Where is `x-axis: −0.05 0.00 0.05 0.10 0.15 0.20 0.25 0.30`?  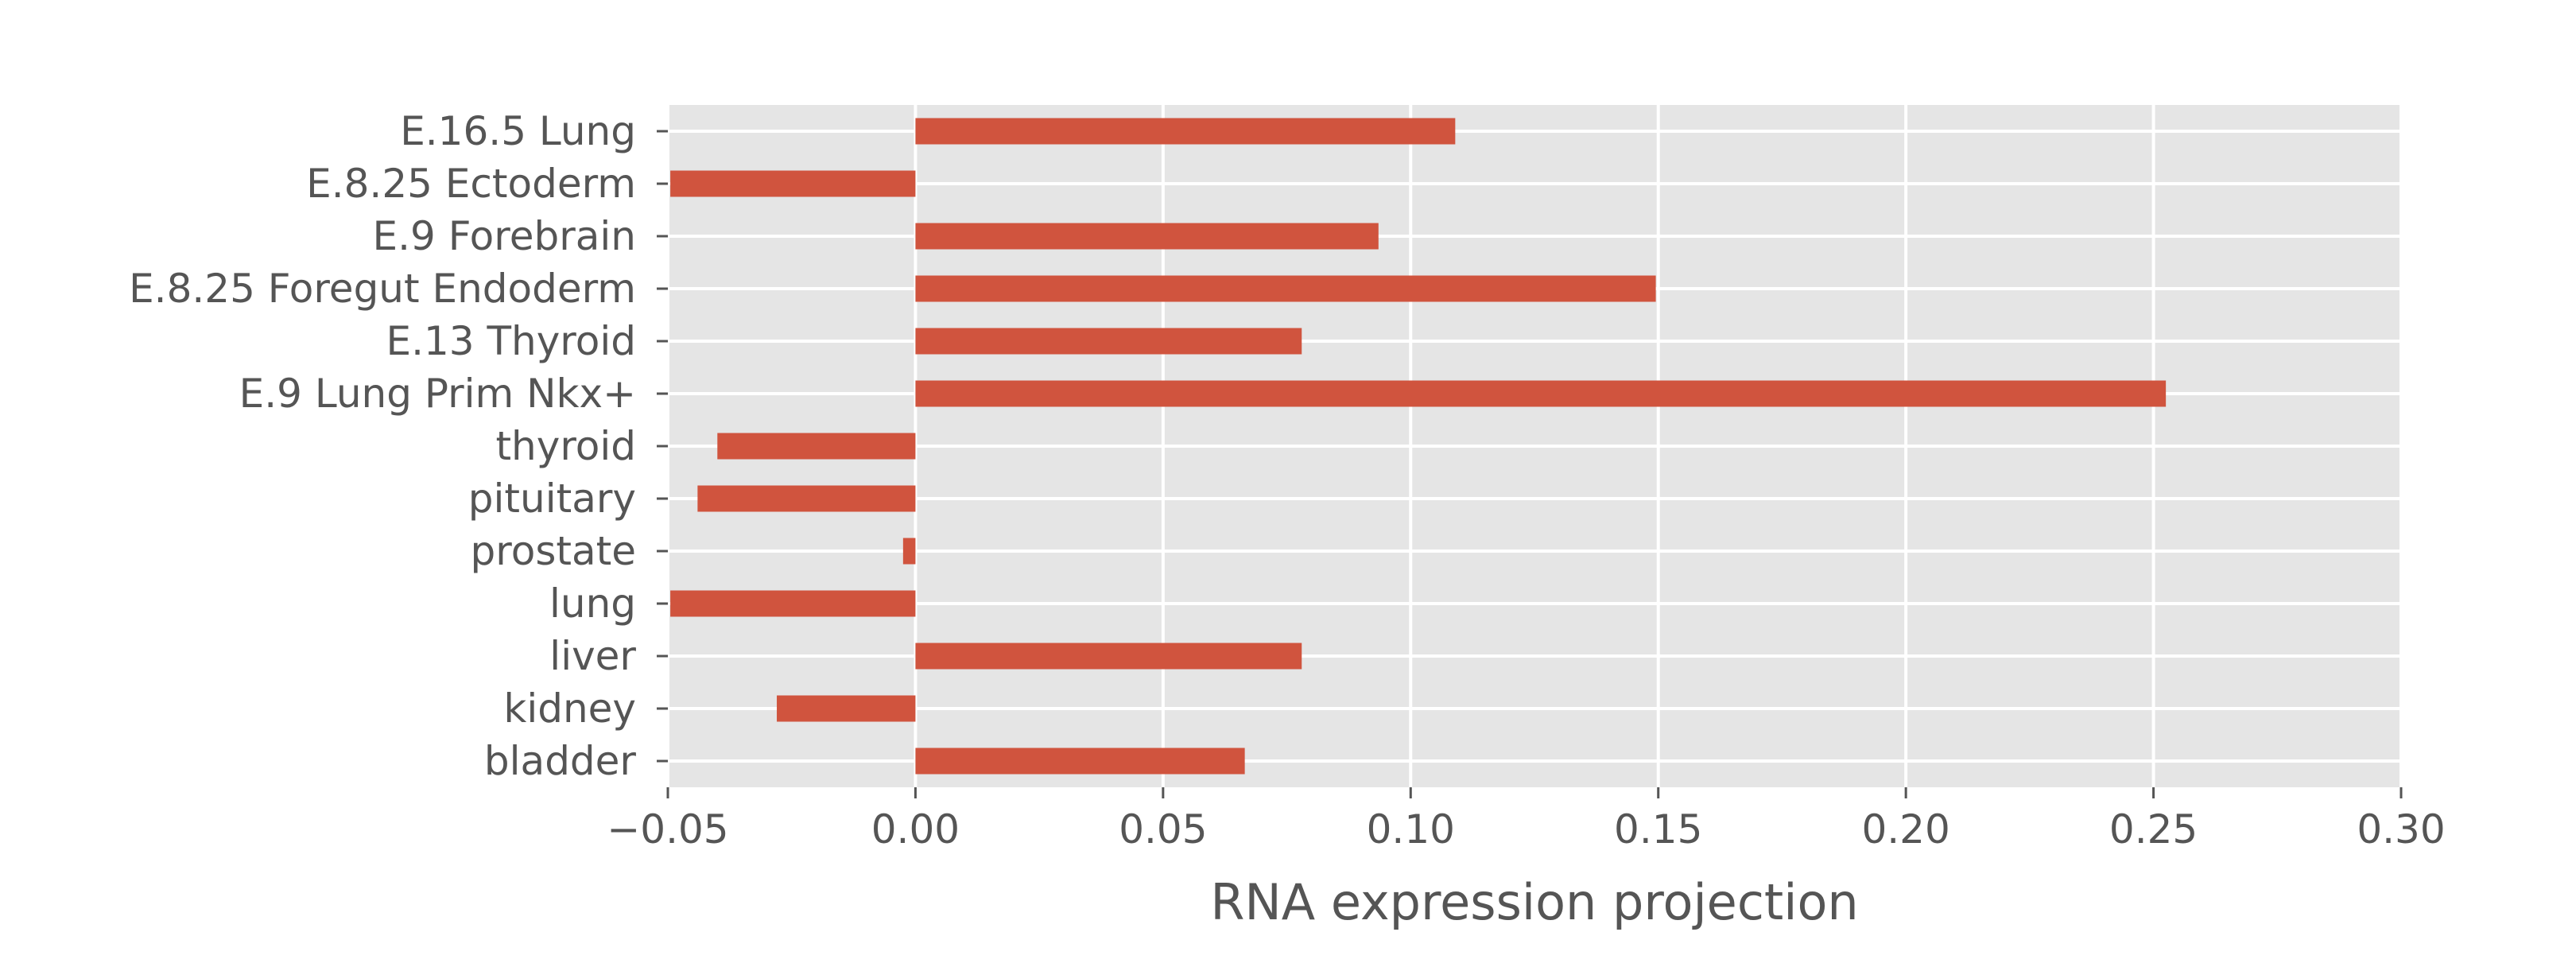
x-axis: −0.05 0.00 0.05 0.10 0.15 0.20 0.25 0.30 is located at coordinates (1527, 819).